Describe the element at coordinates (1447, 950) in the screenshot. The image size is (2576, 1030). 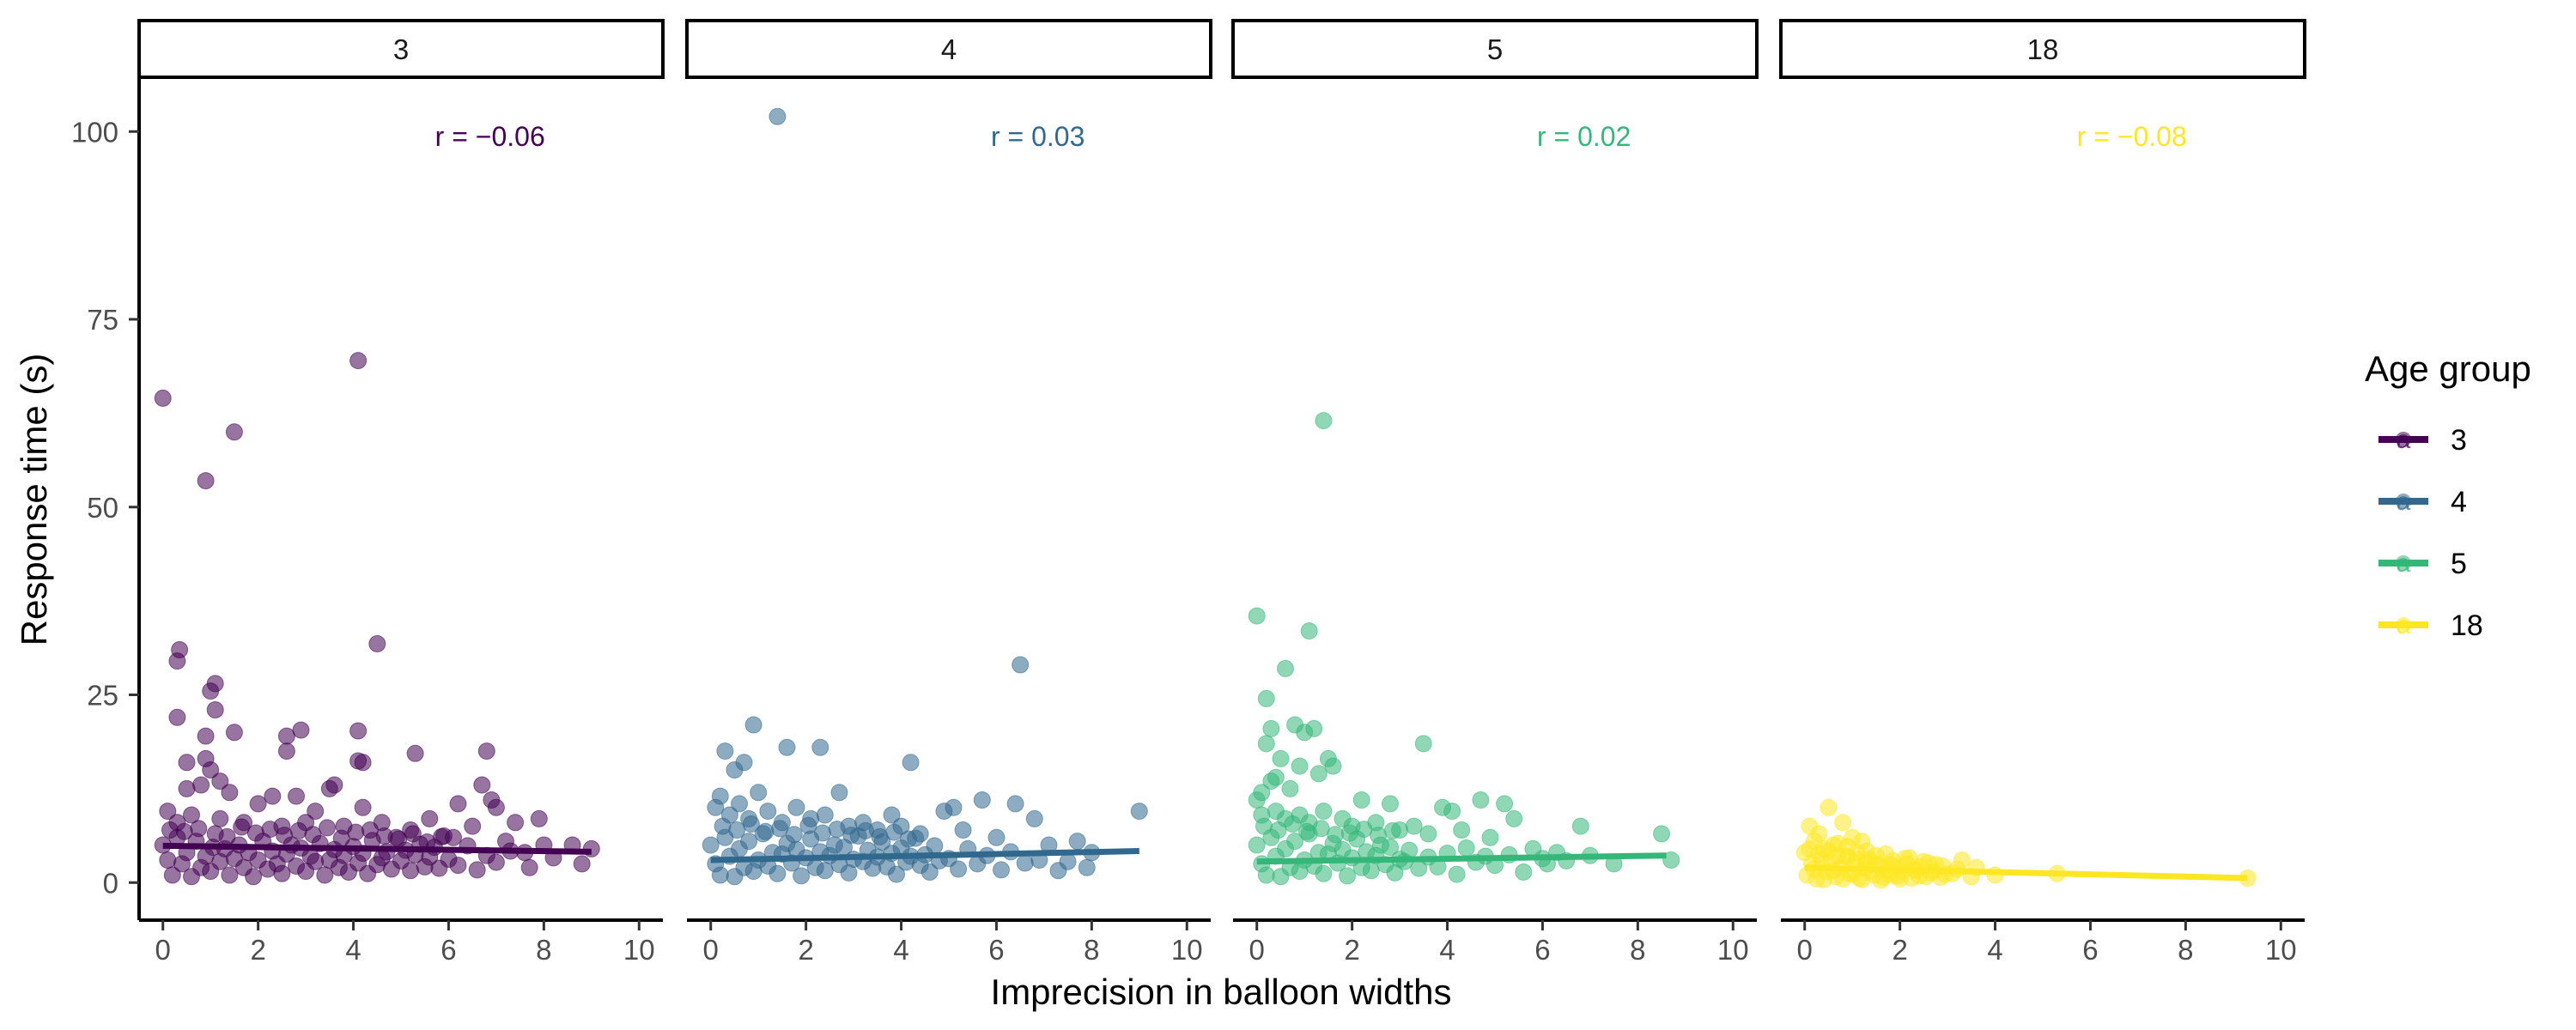
I see `x-tick-label: 4` at that location.